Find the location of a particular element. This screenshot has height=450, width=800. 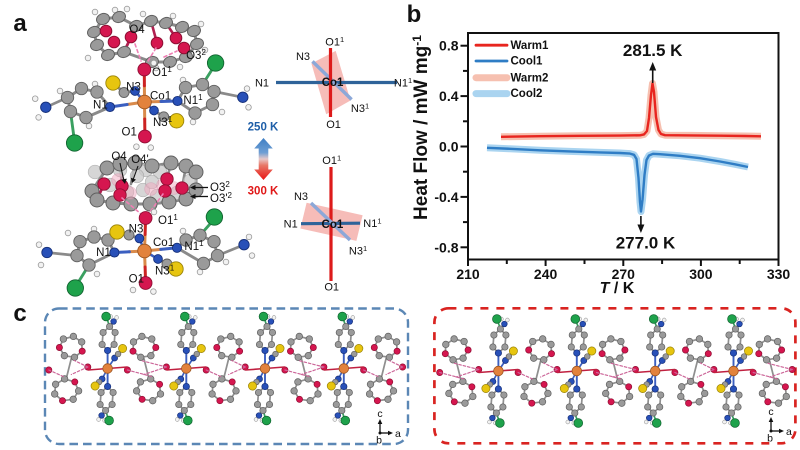

svg-text: O3'2 is located at coordinates (221, 198).